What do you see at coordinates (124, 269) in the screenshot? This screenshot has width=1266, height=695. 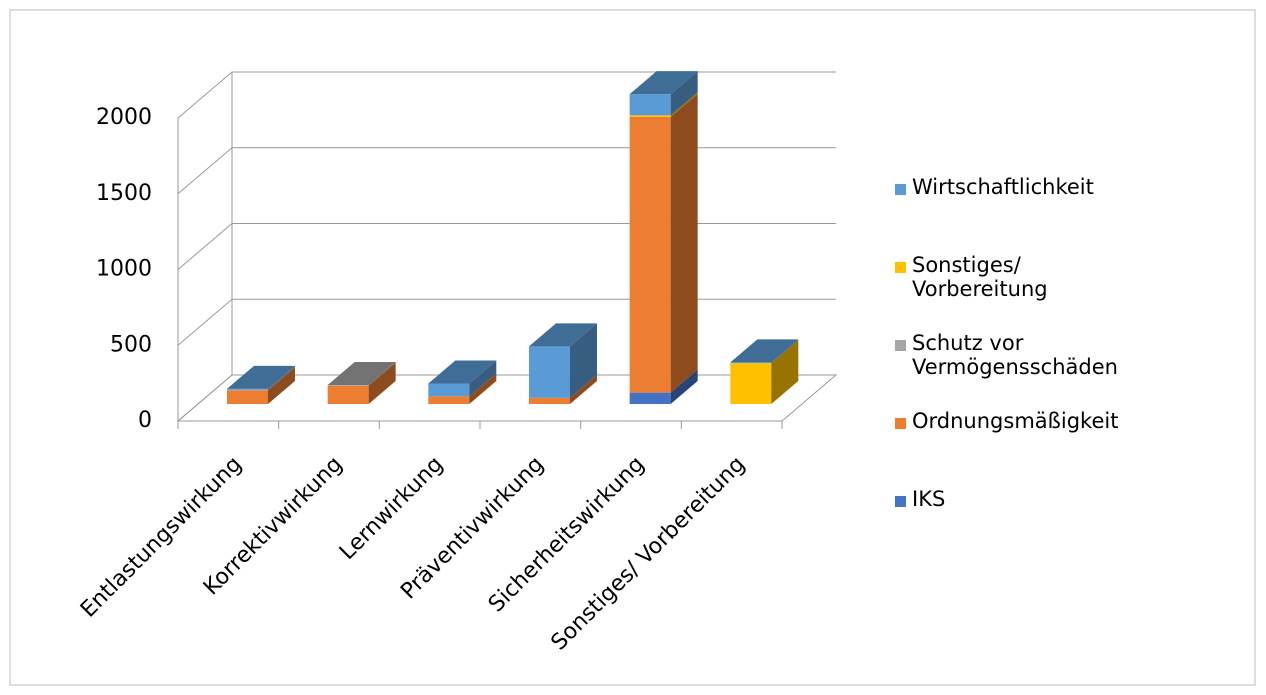 I see `y-tick-label: 1000` at bounding box center [124, 269].